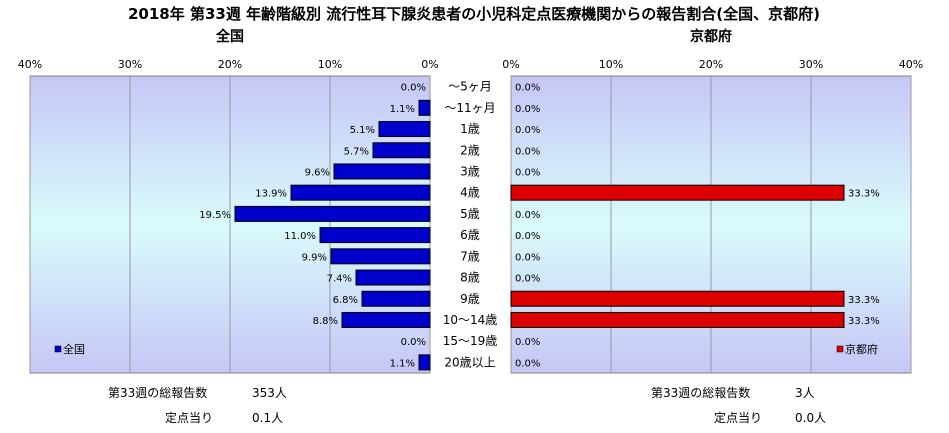  I want to click on national-per-label: 定点当り, so click(189, 418).